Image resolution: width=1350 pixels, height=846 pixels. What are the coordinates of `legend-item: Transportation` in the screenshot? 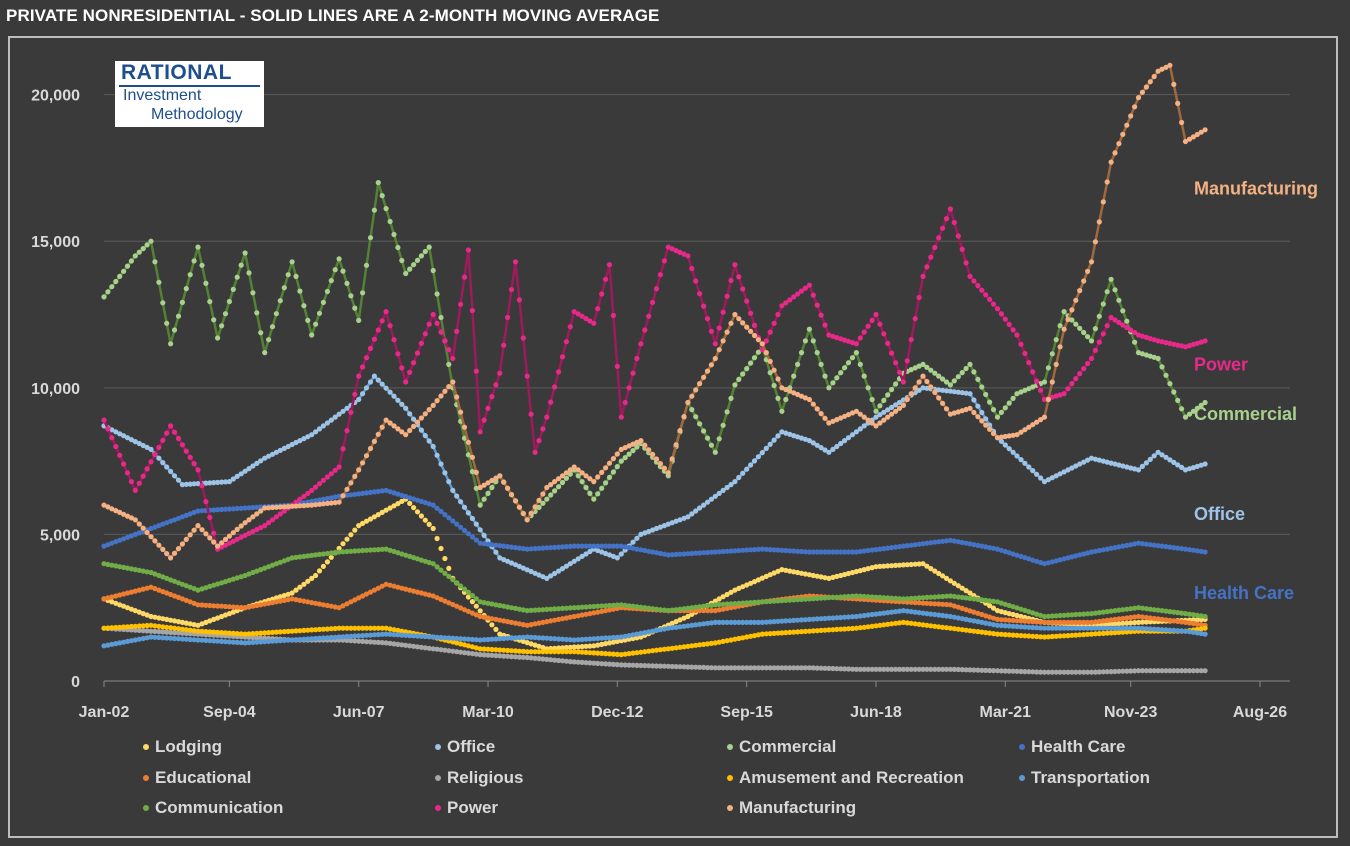 It's located at (1084, 777).